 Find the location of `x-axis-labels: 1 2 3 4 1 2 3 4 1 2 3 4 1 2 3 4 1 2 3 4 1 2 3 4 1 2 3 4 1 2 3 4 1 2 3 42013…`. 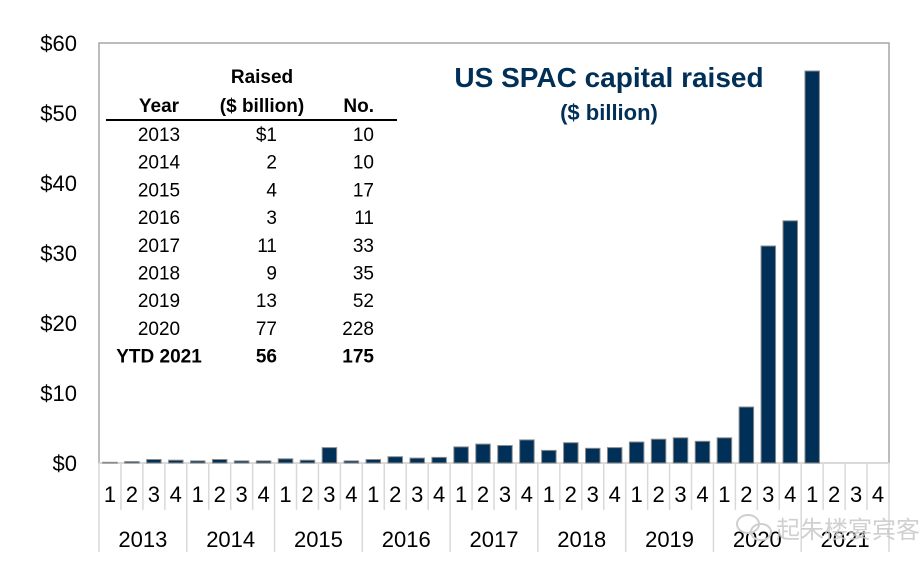

x-axis-labels: 1 2 3 4 1 2 3 4 1 2 3 4 1 2 3 4 1 2 3 4 1 2 3 4 1 2 3 4 1 2 3 4 1 2 3 42013… is located at coordinates (494, 517).